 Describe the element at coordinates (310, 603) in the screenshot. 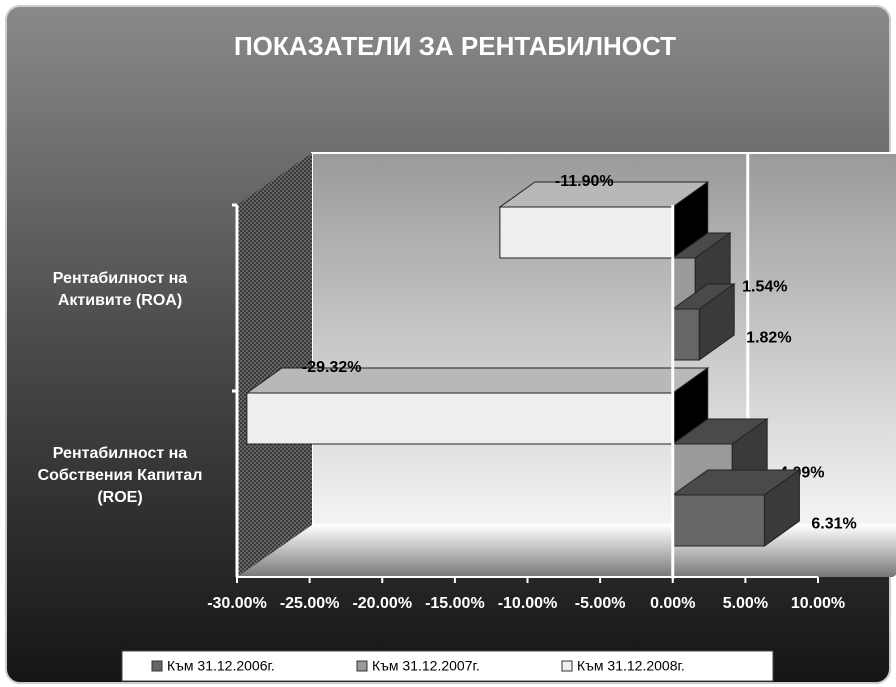

I see `x-tick-label: -25.00%` at that location.